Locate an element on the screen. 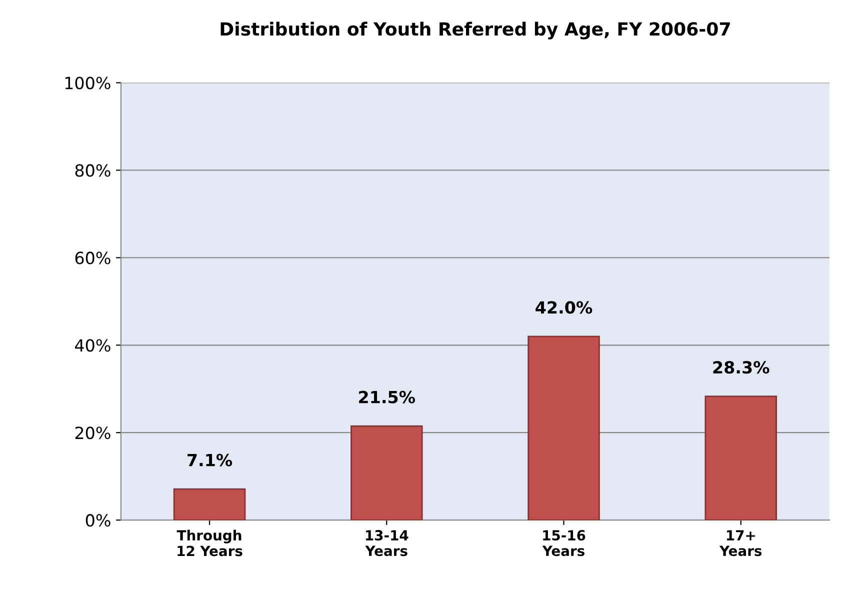 The height and width of the screenshot is (591, 864). y-tick-label: 40% is located at coordinates (92, 345).